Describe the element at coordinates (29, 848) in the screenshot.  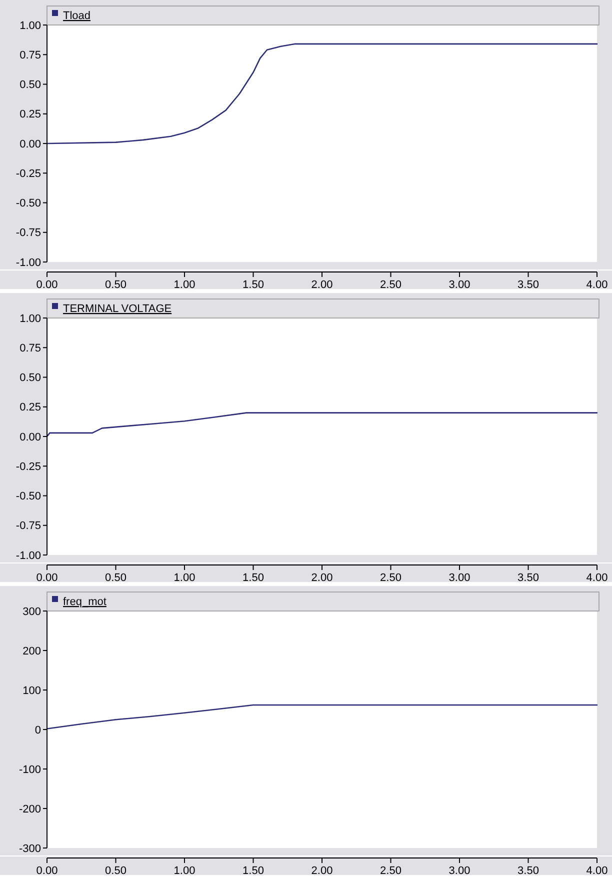
I see `y-tick-label: -300` at that location.